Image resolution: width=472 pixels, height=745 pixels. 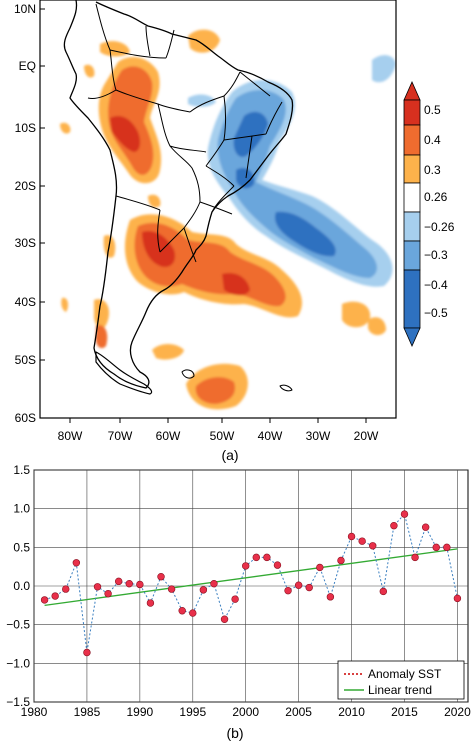 I want to click on x-tick-label: 2015, so click(x=404, y=712).